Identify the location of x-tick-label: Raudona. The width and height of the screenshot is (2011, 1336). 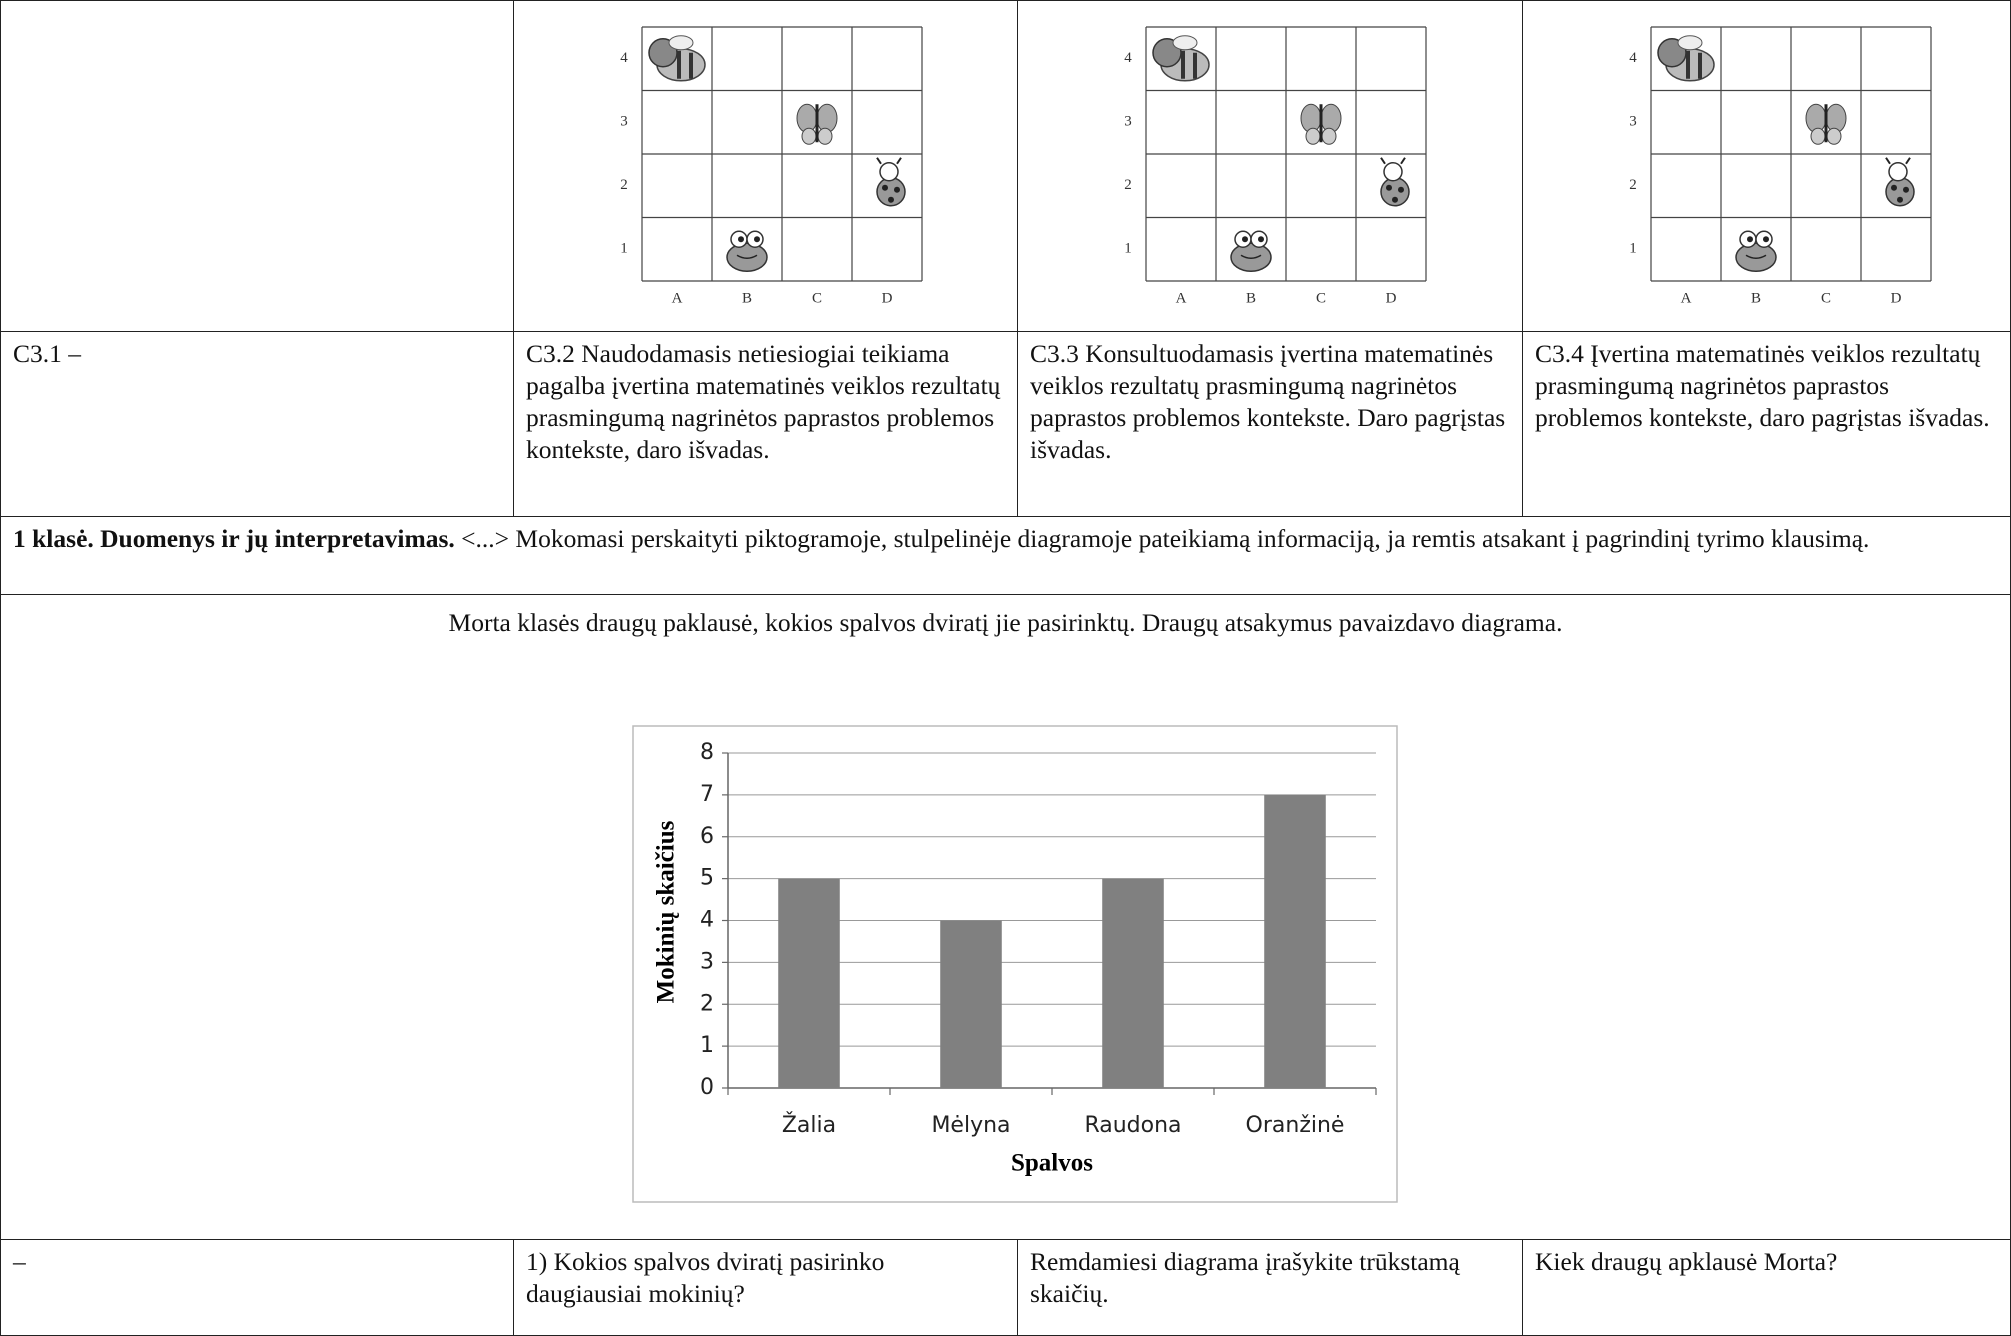
(1132, 1125).